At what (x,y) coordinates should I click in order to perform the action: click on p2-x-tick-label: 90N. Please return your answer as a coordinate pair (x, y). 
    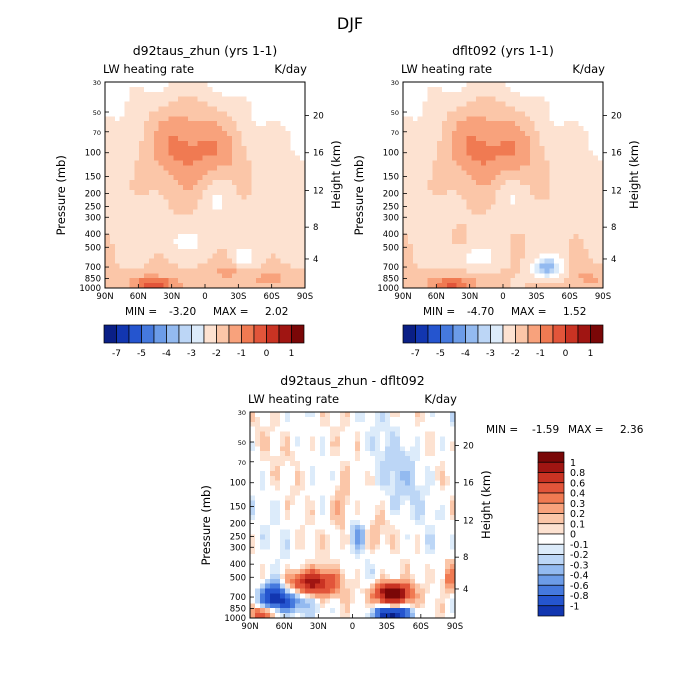
    Looking at the image, I should click on (402, 297).